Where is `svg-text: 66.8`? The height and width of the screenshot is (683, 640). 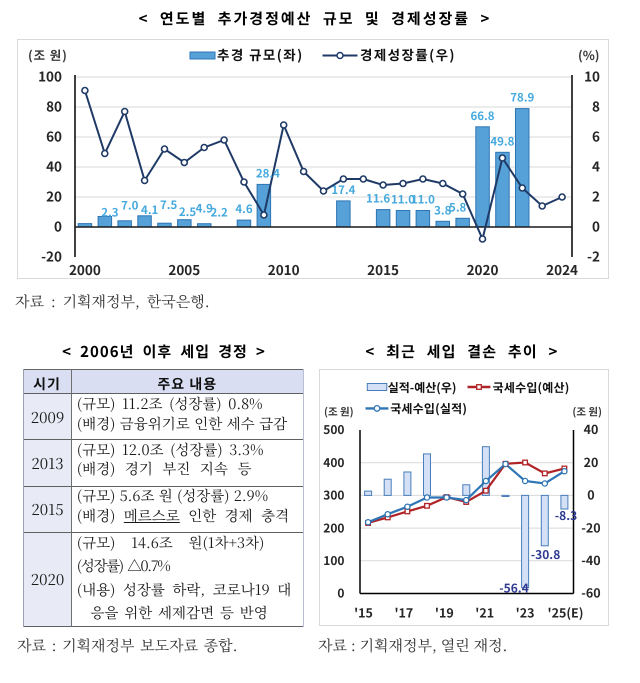
svg-text: 66.8 is located at coordinates (482, 116).